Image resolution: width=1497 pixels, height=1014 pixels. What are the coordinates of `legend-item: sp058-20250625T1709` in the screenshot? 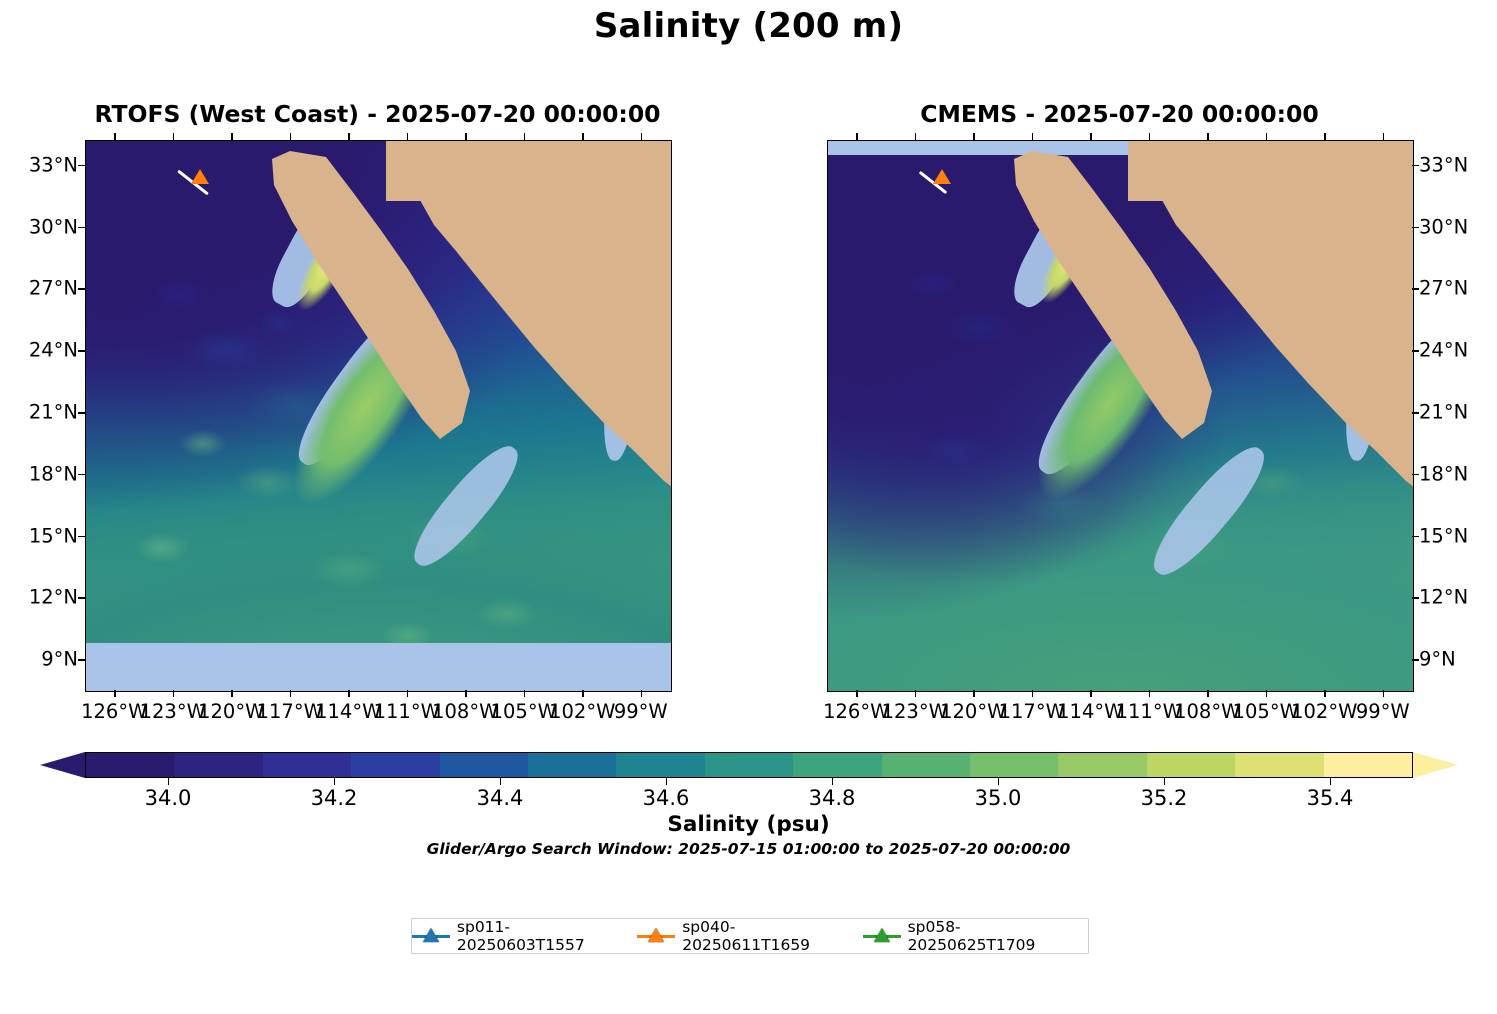 It's located at (975, 936).